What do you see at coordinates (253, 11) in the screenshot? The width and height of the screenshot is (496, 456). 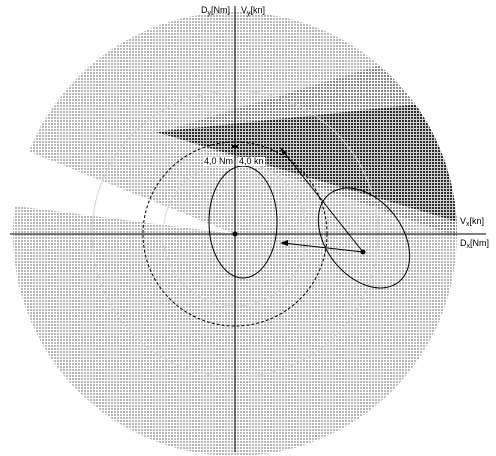 I see `vy-axis-label: Vy[kn]` at bounding box center [253, 11].